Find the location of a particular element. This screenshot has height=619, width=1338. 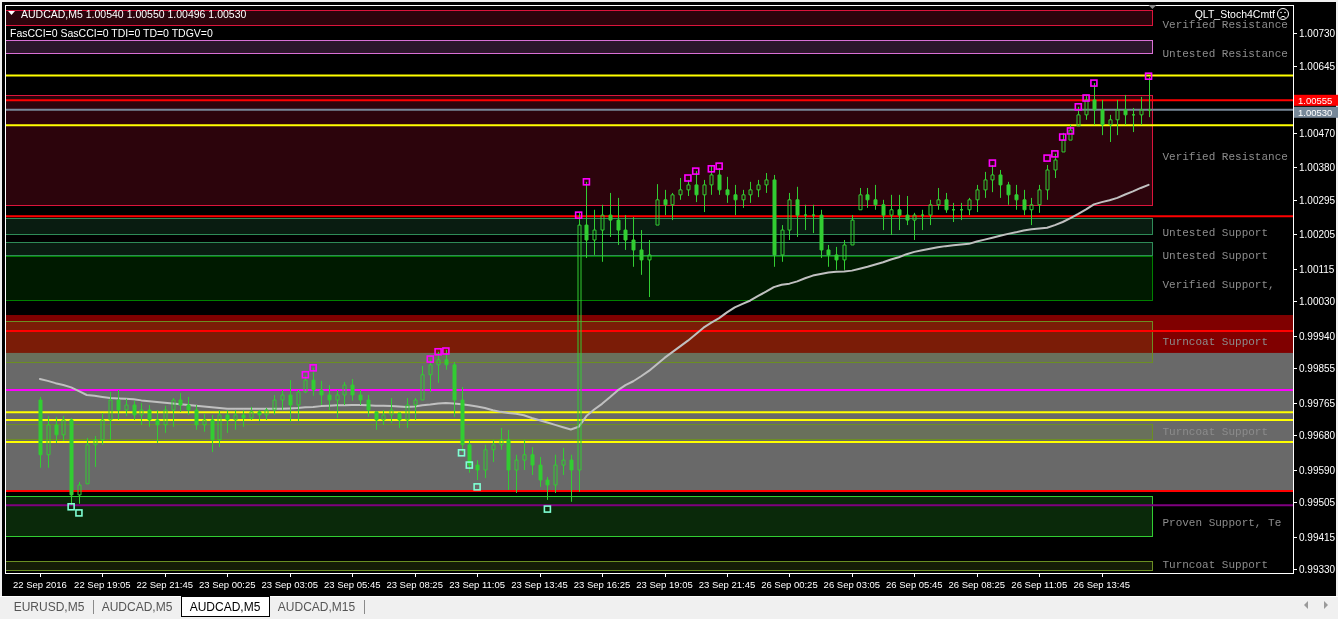

x-tick-label: 26 Sep 11:05 is located at coordinates (1039, 584).